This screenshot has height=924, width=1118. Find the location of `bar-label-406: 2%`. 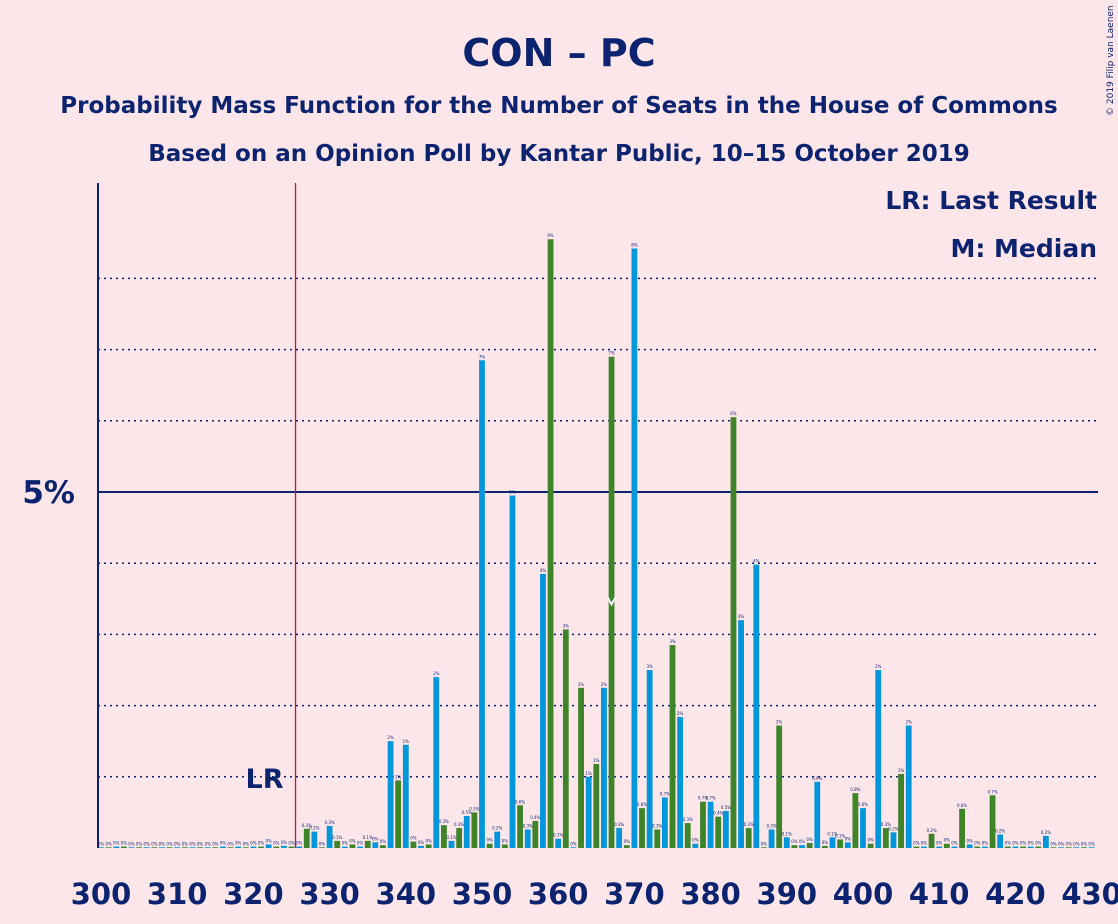

bar-label-406: 2% is located at coordinates (909, 722).